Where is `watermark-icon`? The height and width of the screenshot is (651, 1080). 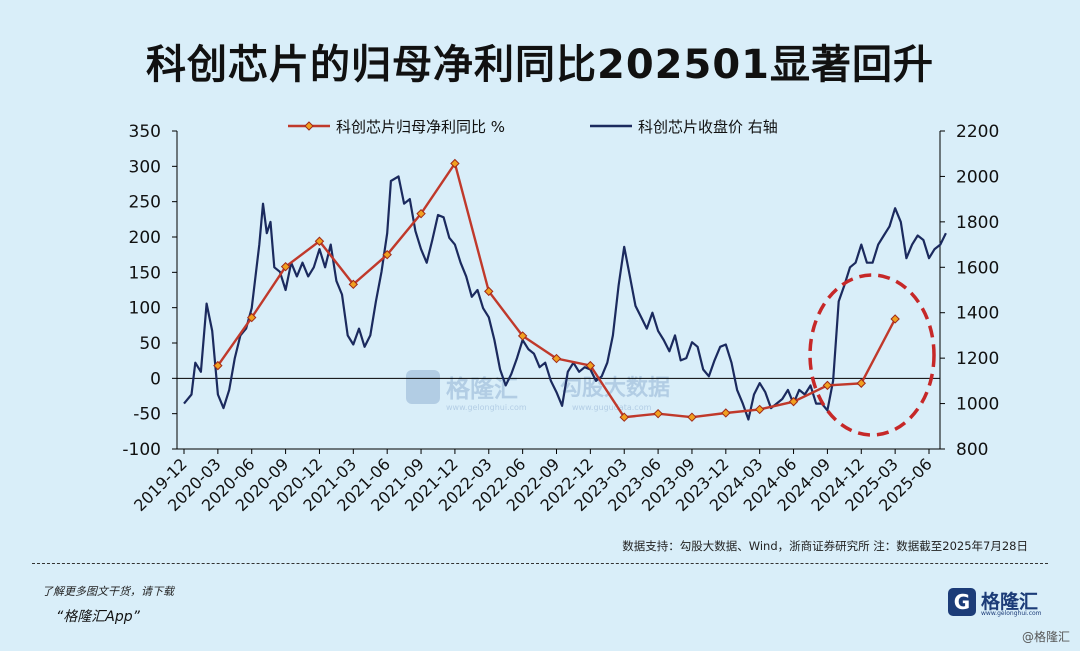
watermark-icon is located at coordinates (423, 387).